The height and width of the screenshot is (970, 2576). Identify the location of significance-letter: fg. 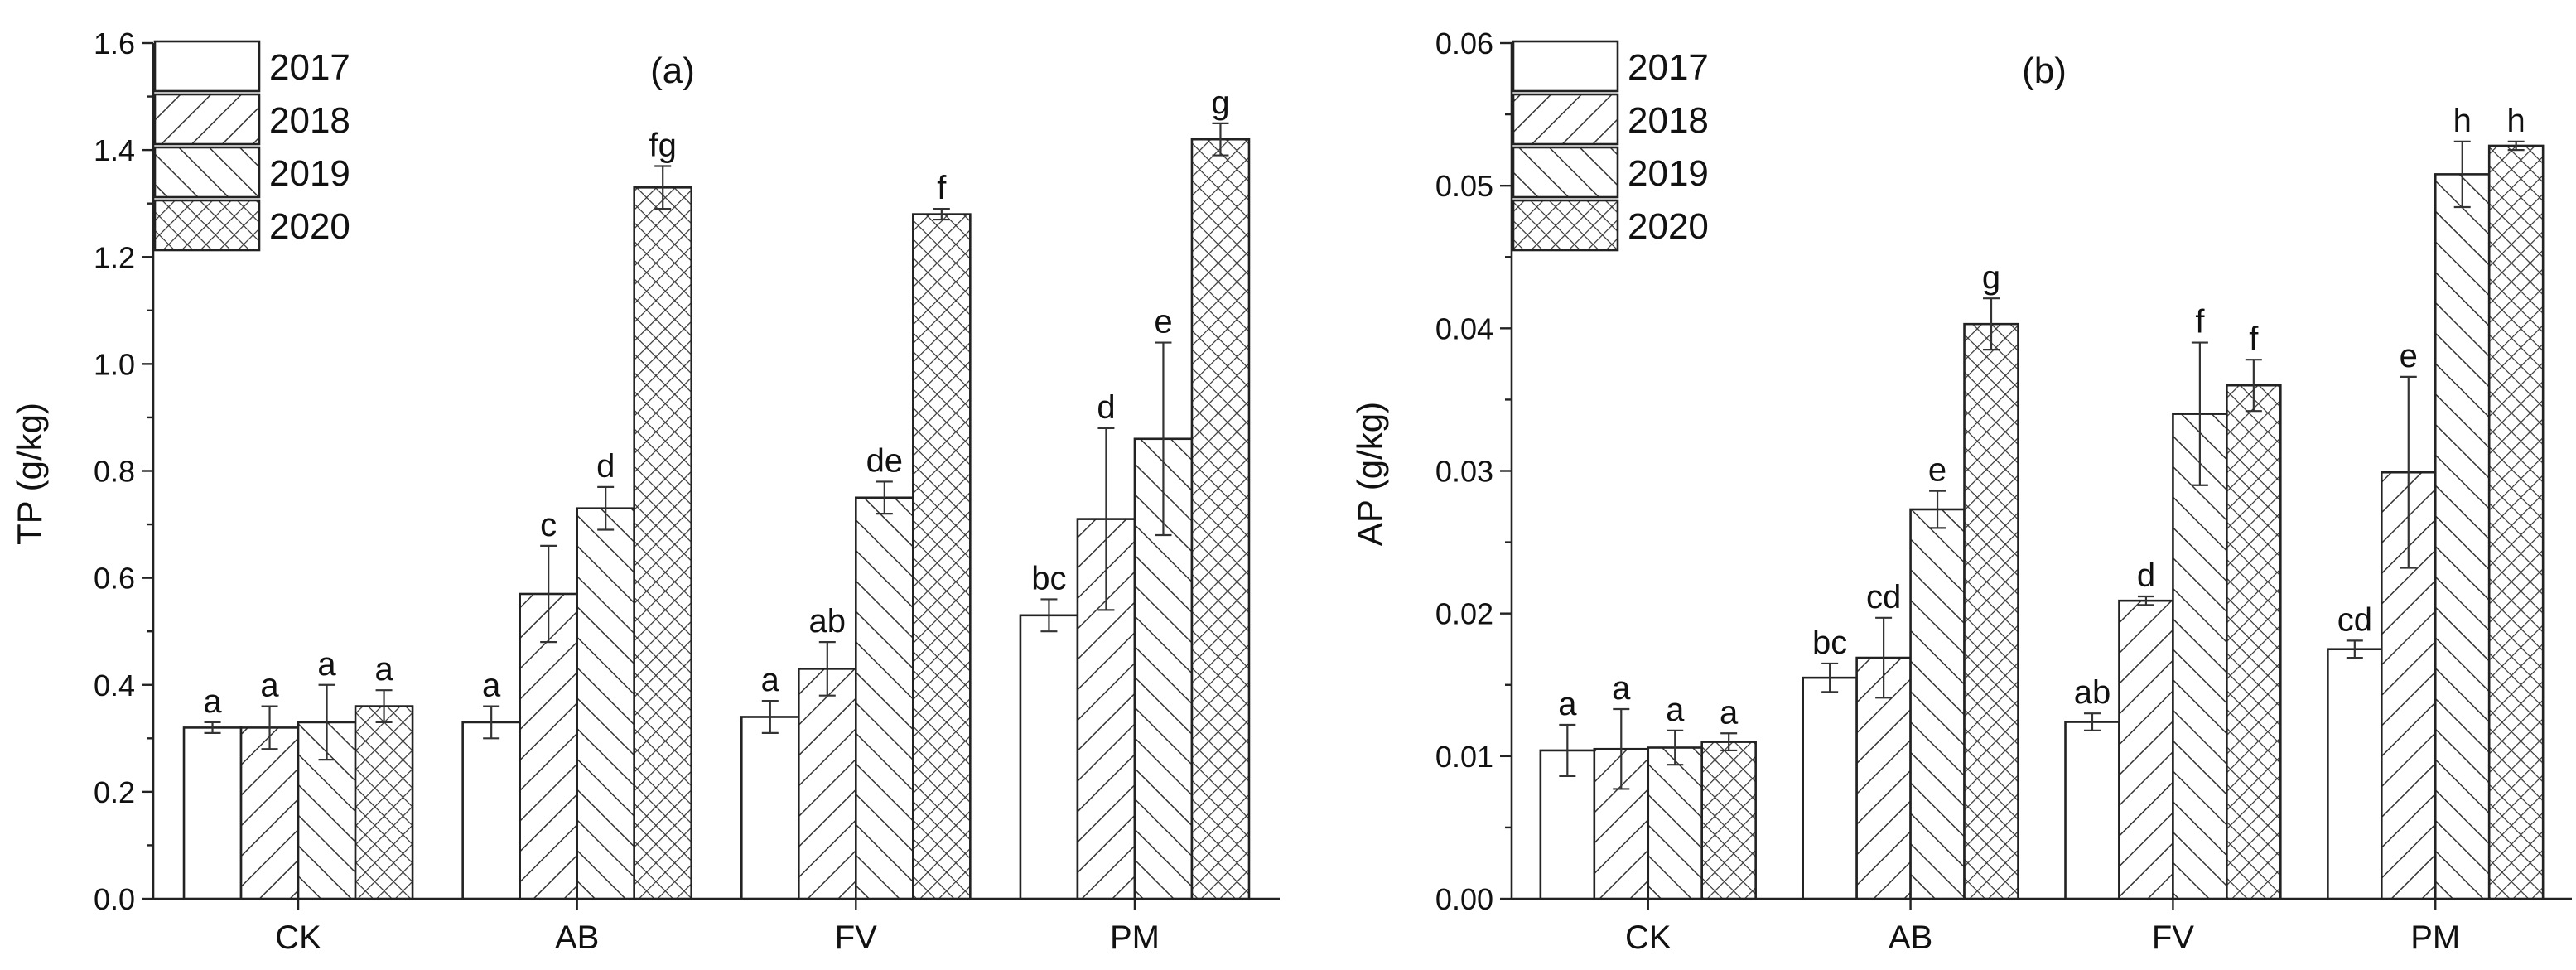
(663, 145).